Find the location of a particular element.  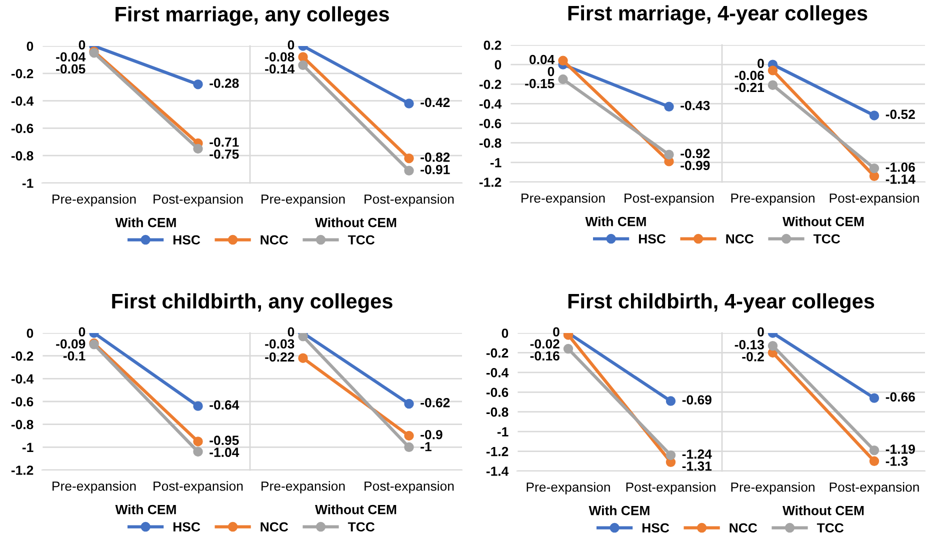

data-label: -0.05 is located at coordinates (71, 69).